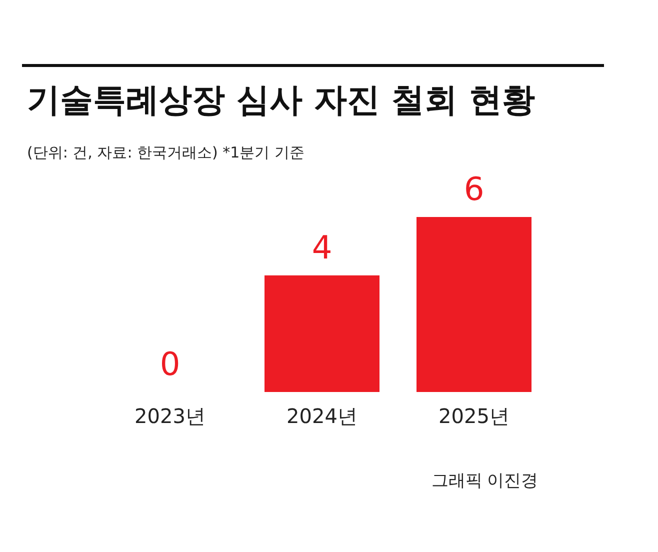 The image size is (658, 552). Describe the element at coordinates (170, 416) in the screenshot. I see `x-tick-label: 2023년` at that location.